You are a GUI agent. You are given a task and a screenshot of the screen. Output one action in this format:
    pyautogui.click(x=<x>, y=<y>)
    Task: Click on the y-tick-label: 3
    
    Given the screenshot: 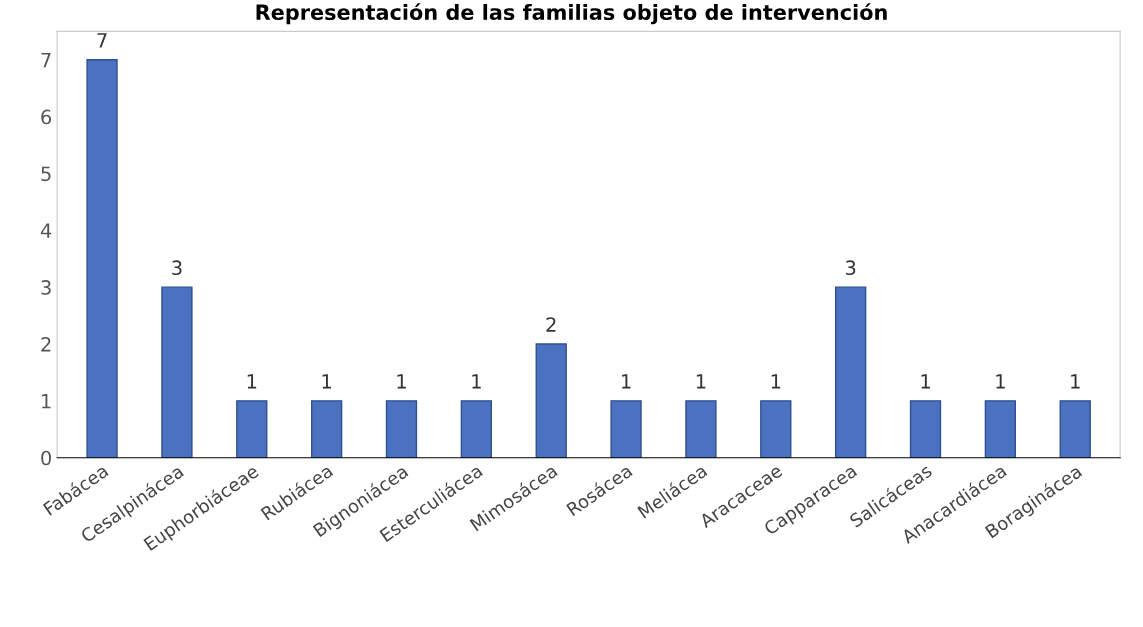 What is the action you would take?
    pyautogui.click(x=46, y=287)
    